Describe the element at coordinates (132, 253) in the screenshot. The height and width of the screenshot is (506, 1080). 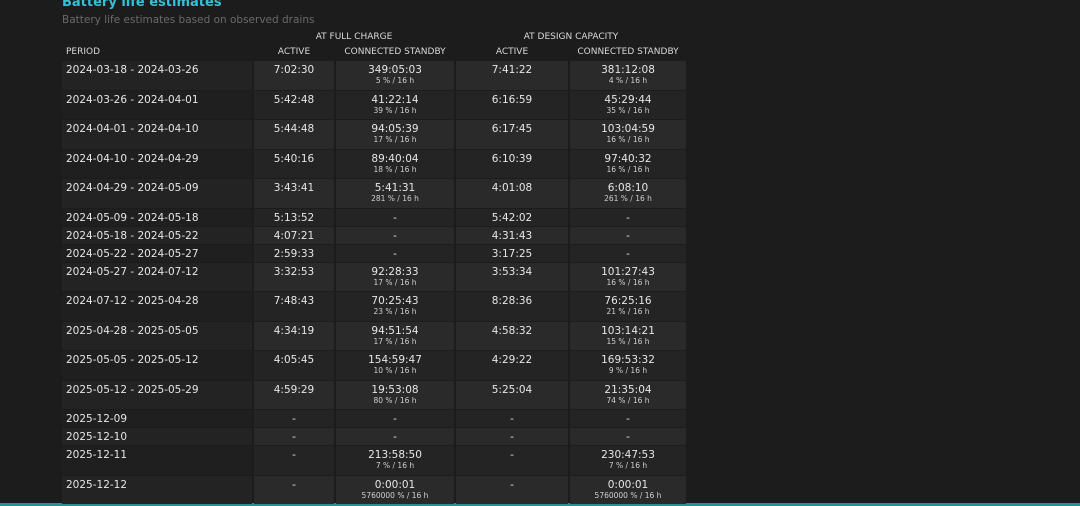
I see `cell-value: 2024-05-22 - 2024-05-27` at that location.